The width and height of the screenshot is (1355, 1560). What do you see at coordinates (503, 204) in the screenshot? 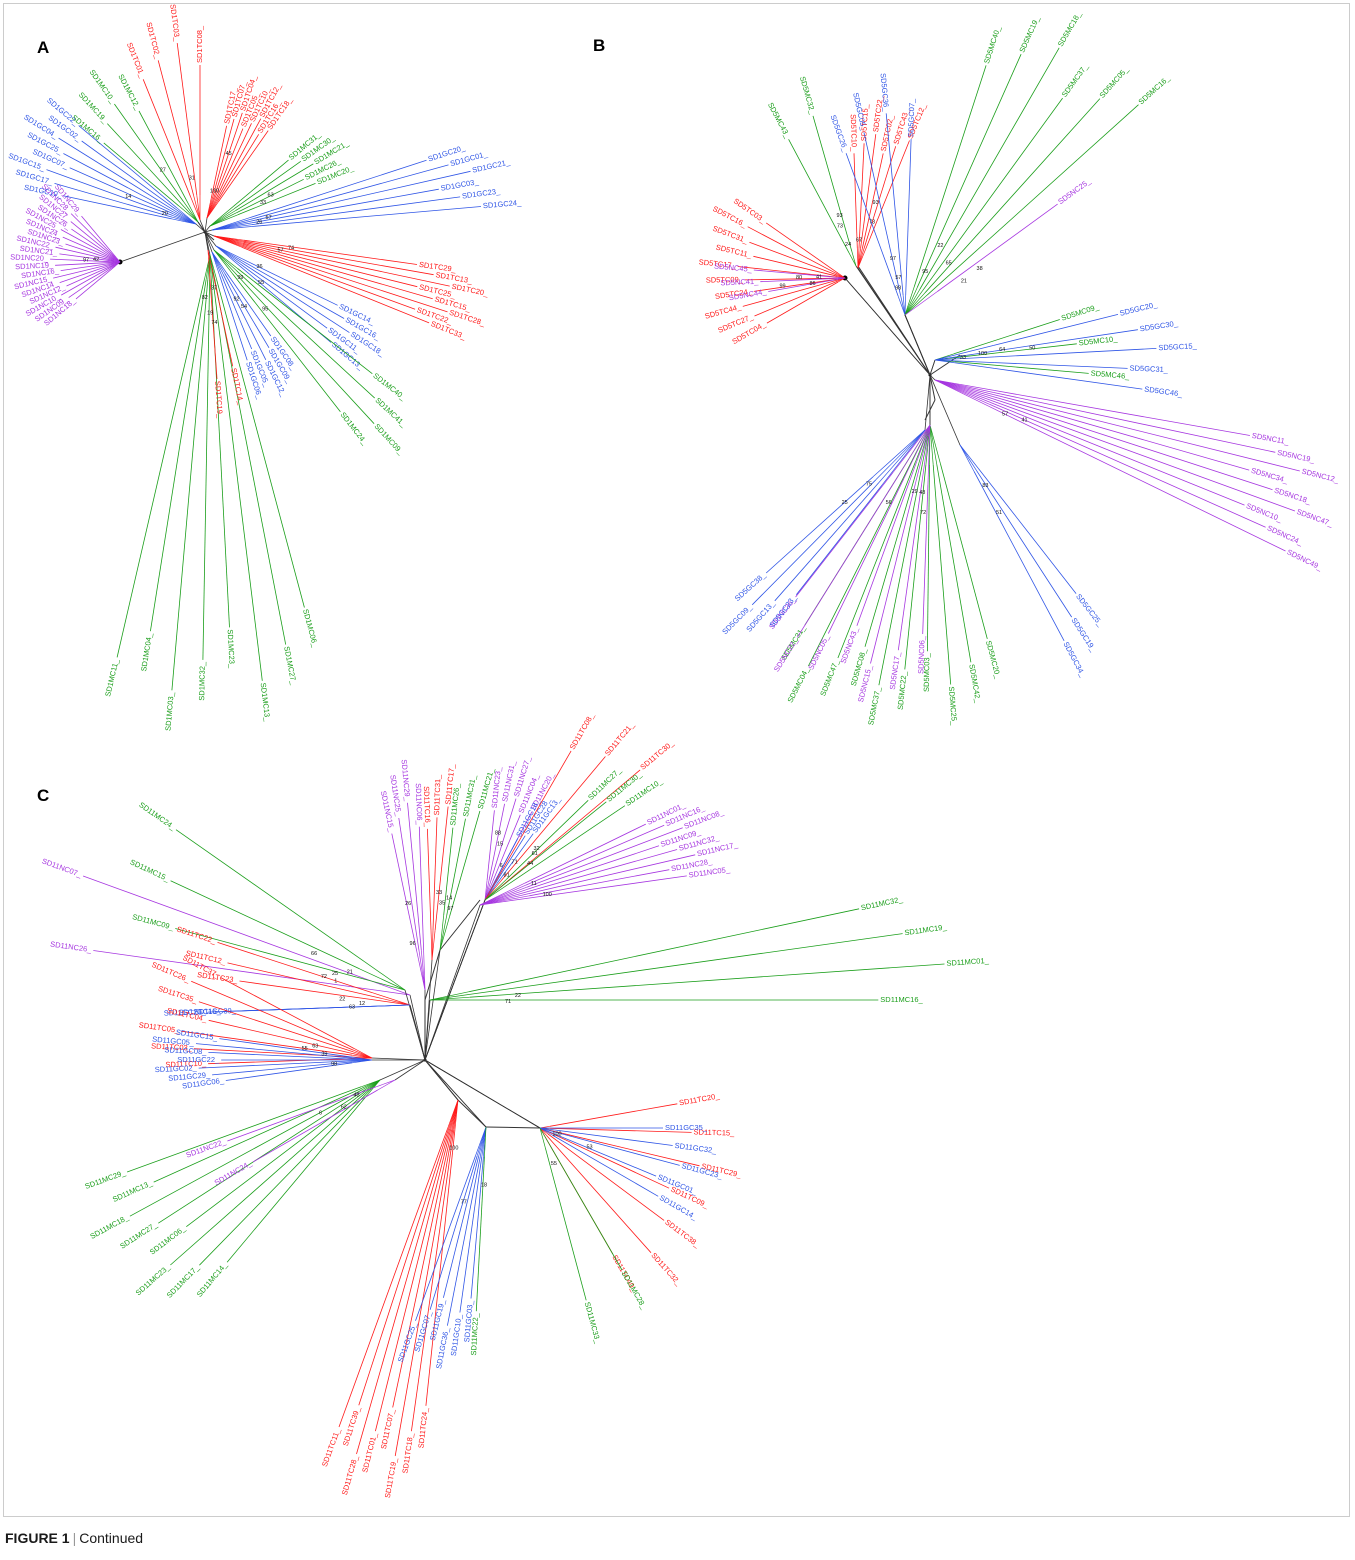
I see `panel-a-tip-label: SD1GC24_` at bounding box center [503, 204].